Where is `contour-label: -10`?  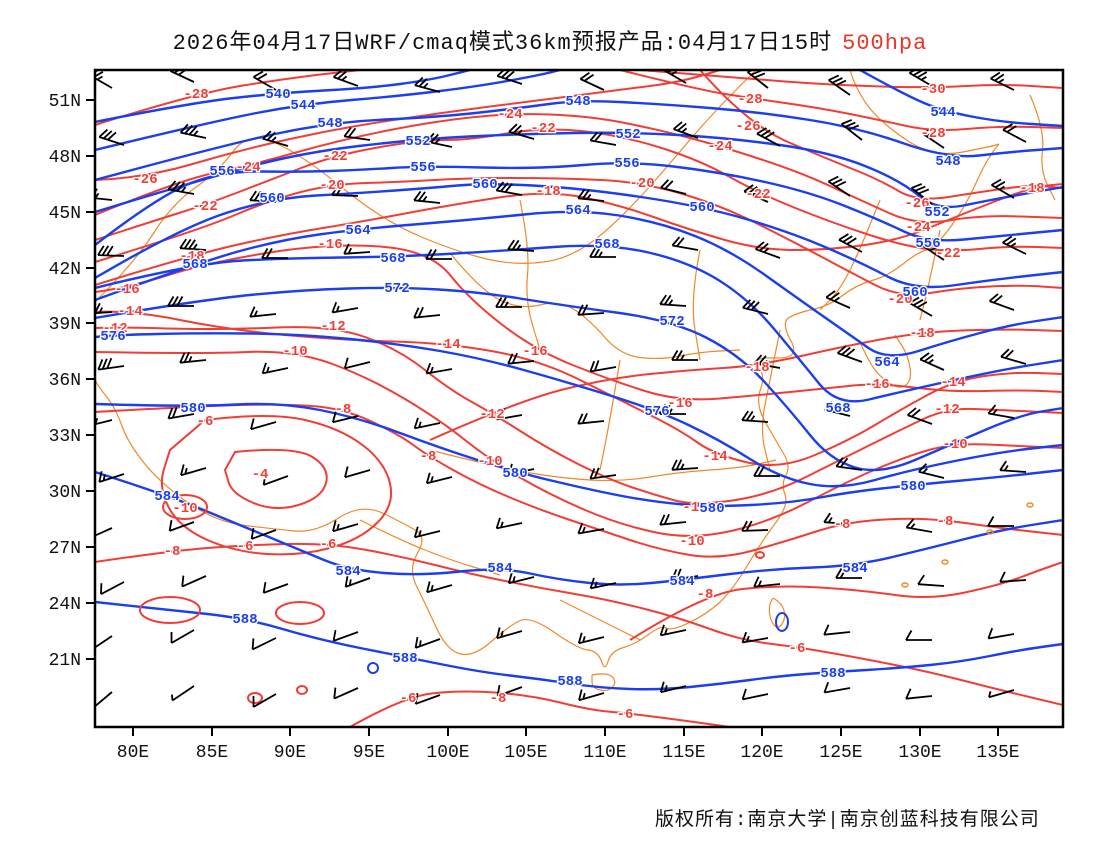
contour-label: -10 is located at coordinates (184, 509).